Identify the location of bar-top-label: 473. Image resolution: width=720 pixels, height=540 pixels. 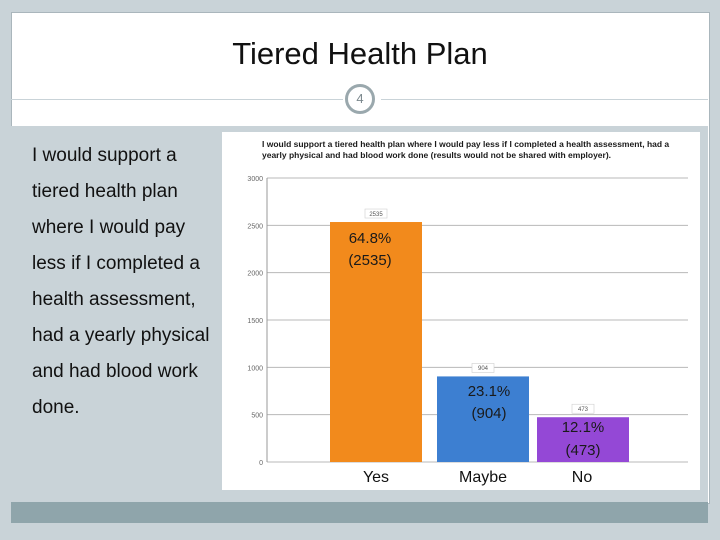
(583, 410).